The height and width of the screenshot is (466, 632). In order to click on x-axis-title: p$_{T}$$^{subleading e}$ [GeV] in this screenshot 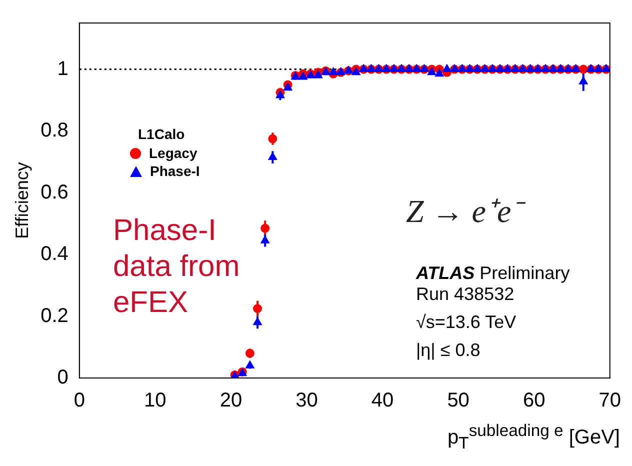, I will do `click(534, 437)`.